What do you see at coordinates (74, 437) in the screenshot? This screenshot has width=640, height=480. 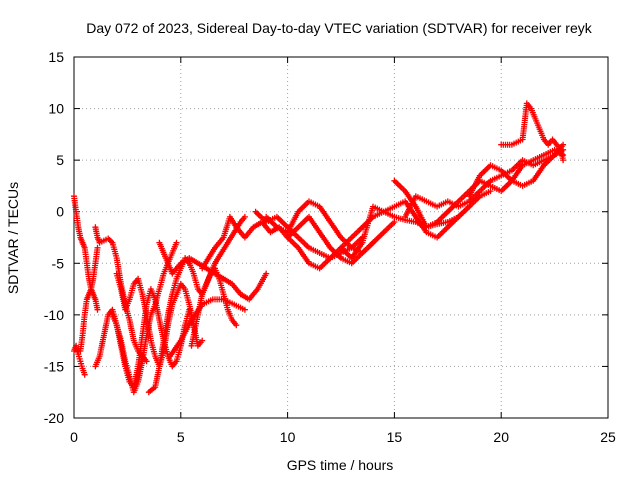 I see `x-tick-label: 0` at bounding box center [74, 437].